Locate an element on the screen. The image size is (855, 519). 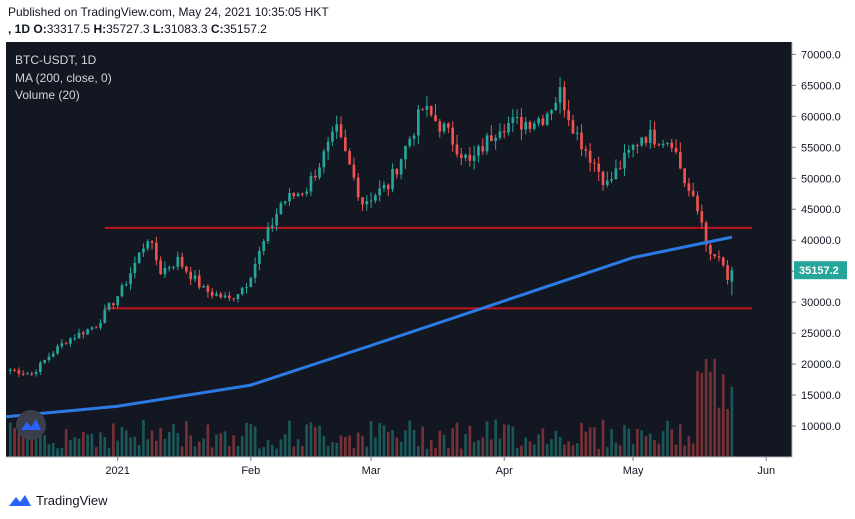
x-tick-label: Mar is located at coordinates (371, 471).